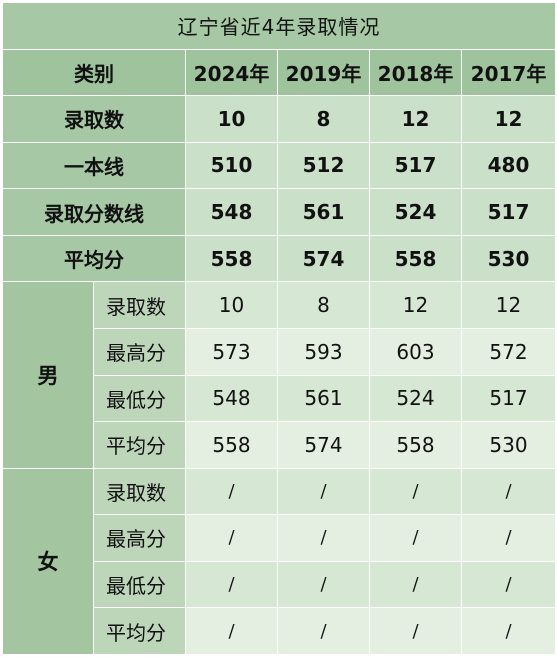 The width and height of the screenshot is (557, 657). I want to click on header-year: 2017年, so click(508, 72).